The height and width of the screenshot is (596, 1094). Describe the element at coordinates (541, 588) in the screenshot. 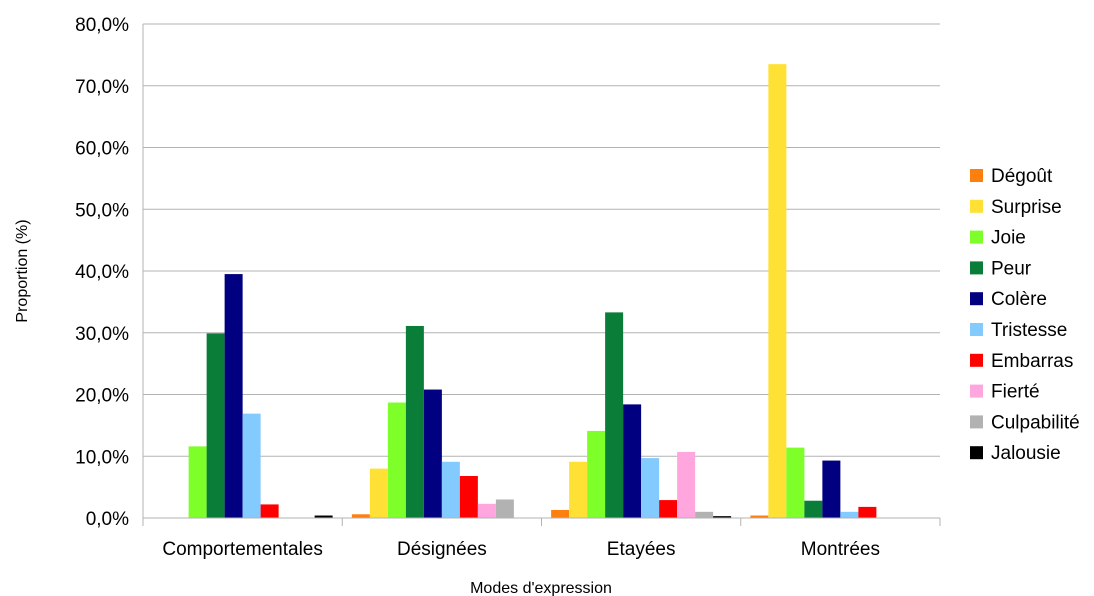

I see `x-axis-title: Modes d'expression` at that location.